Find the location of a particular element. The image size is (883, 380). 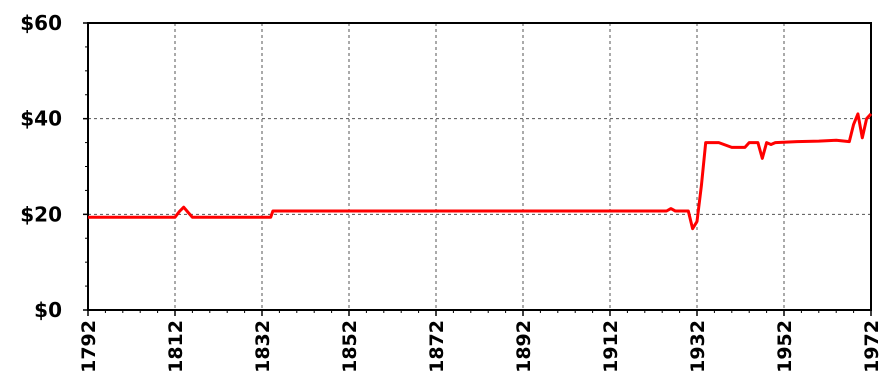

x-tick-label: 1832 is located at coordinates (263, 346).